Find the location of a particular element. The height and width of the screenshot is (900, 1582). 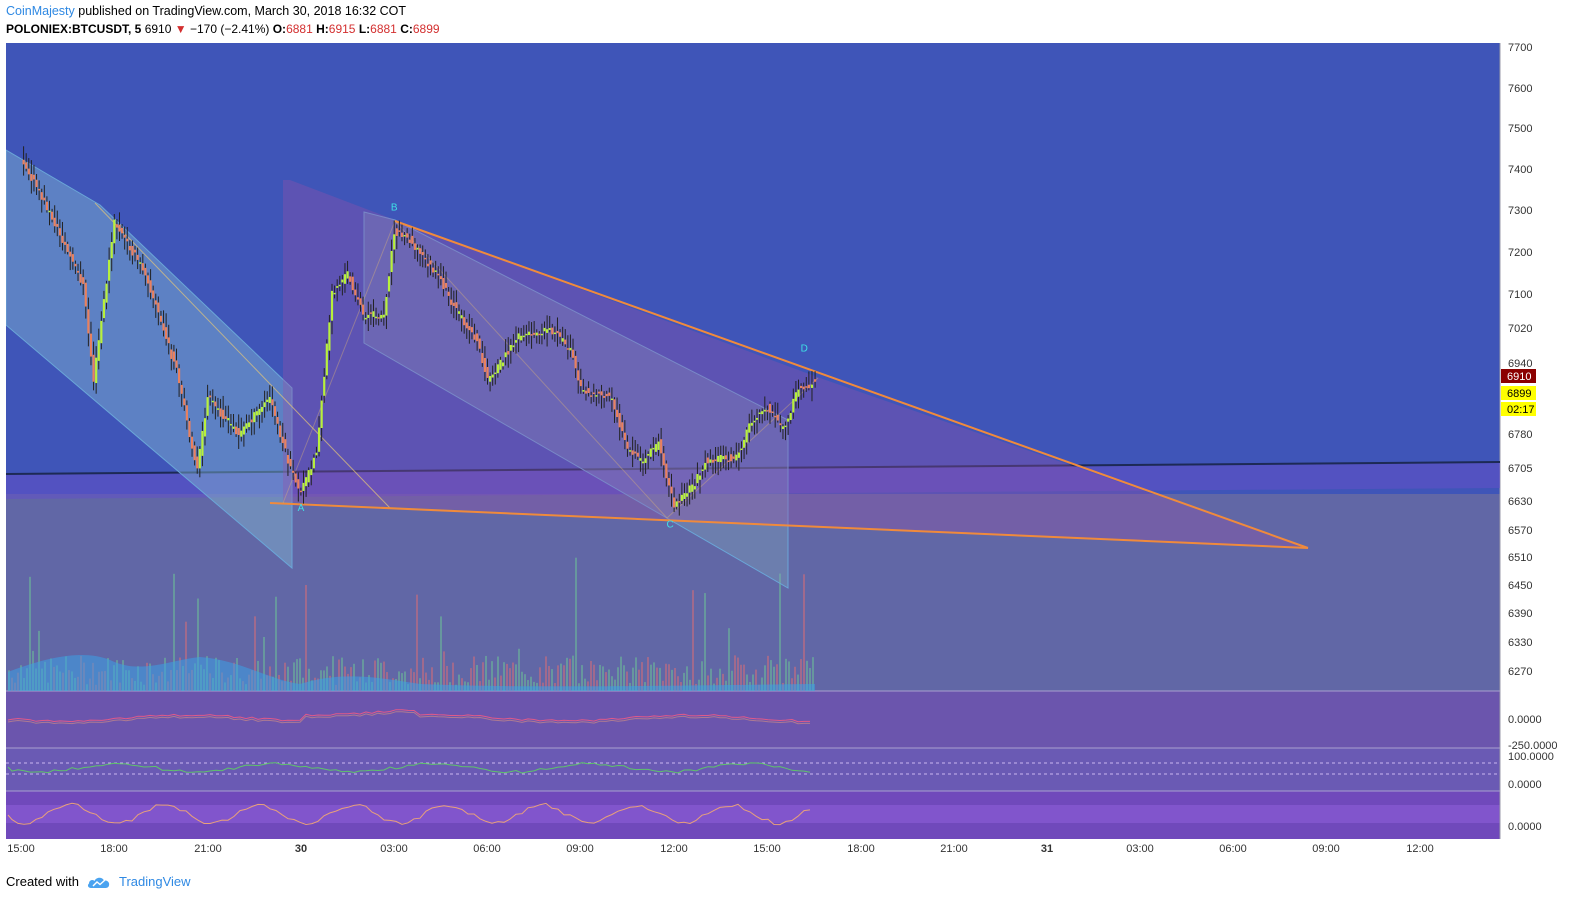

time-tick-label: 12:00 is located at coordinates (674, 849).